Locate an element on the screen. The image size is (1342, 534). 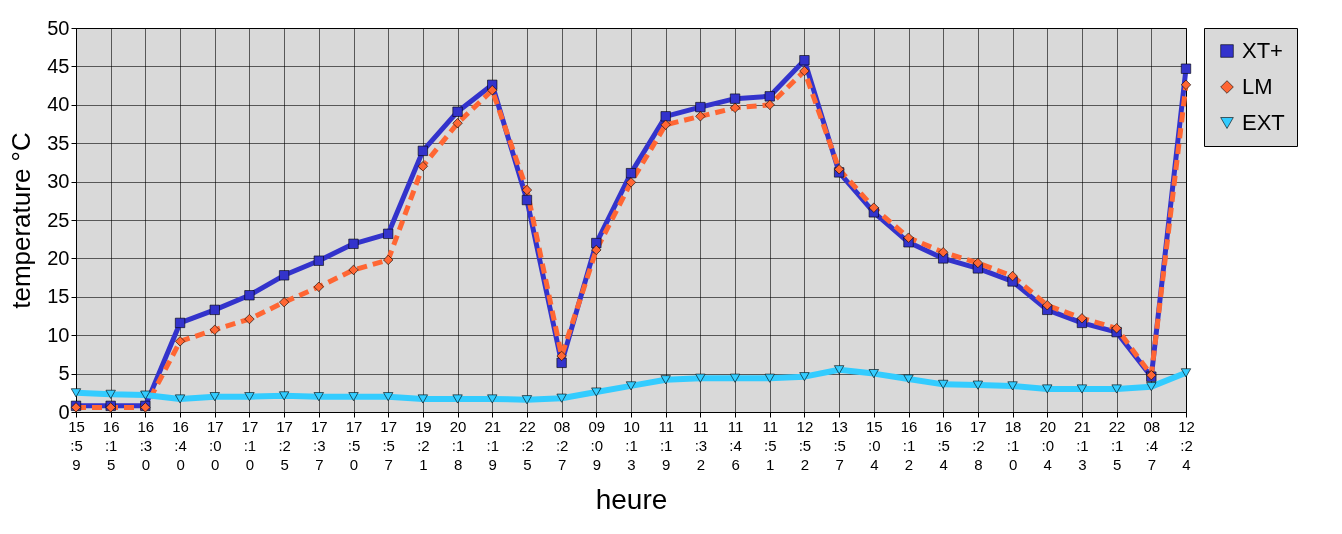
x-tick-label: 19:21 is located at coordinates (423, 445).